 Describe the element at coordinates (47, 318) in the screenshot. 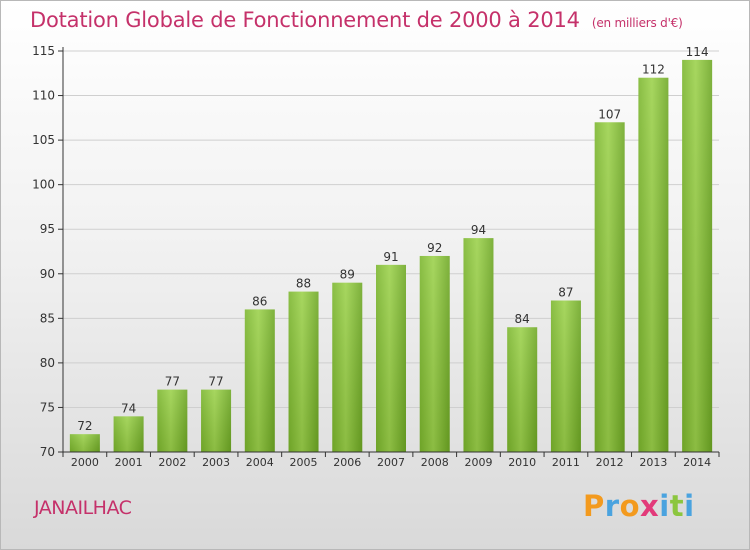

I see `y-tick-label: 85` at that location.